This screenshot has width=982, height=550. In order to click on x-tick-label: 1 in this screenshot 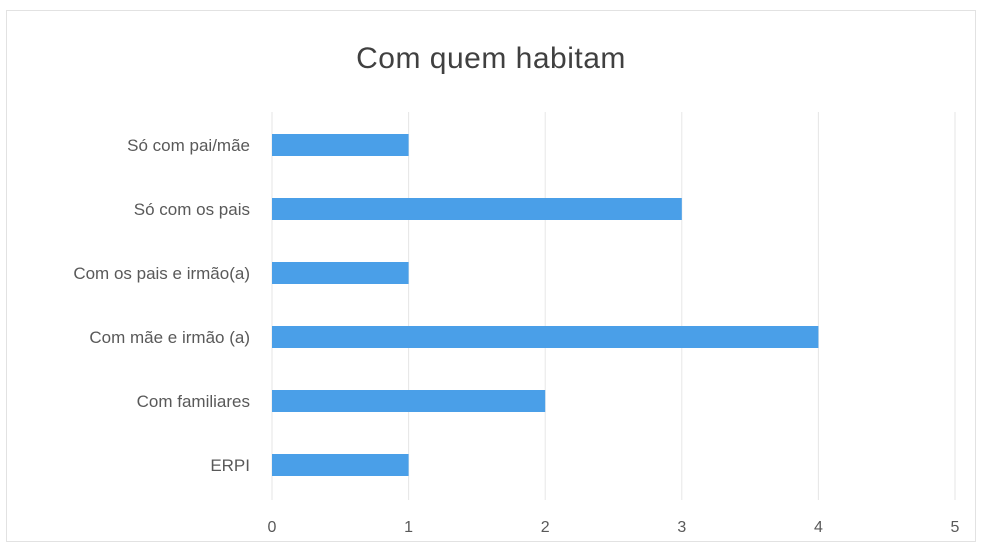, I will do `click(408, 527)`.